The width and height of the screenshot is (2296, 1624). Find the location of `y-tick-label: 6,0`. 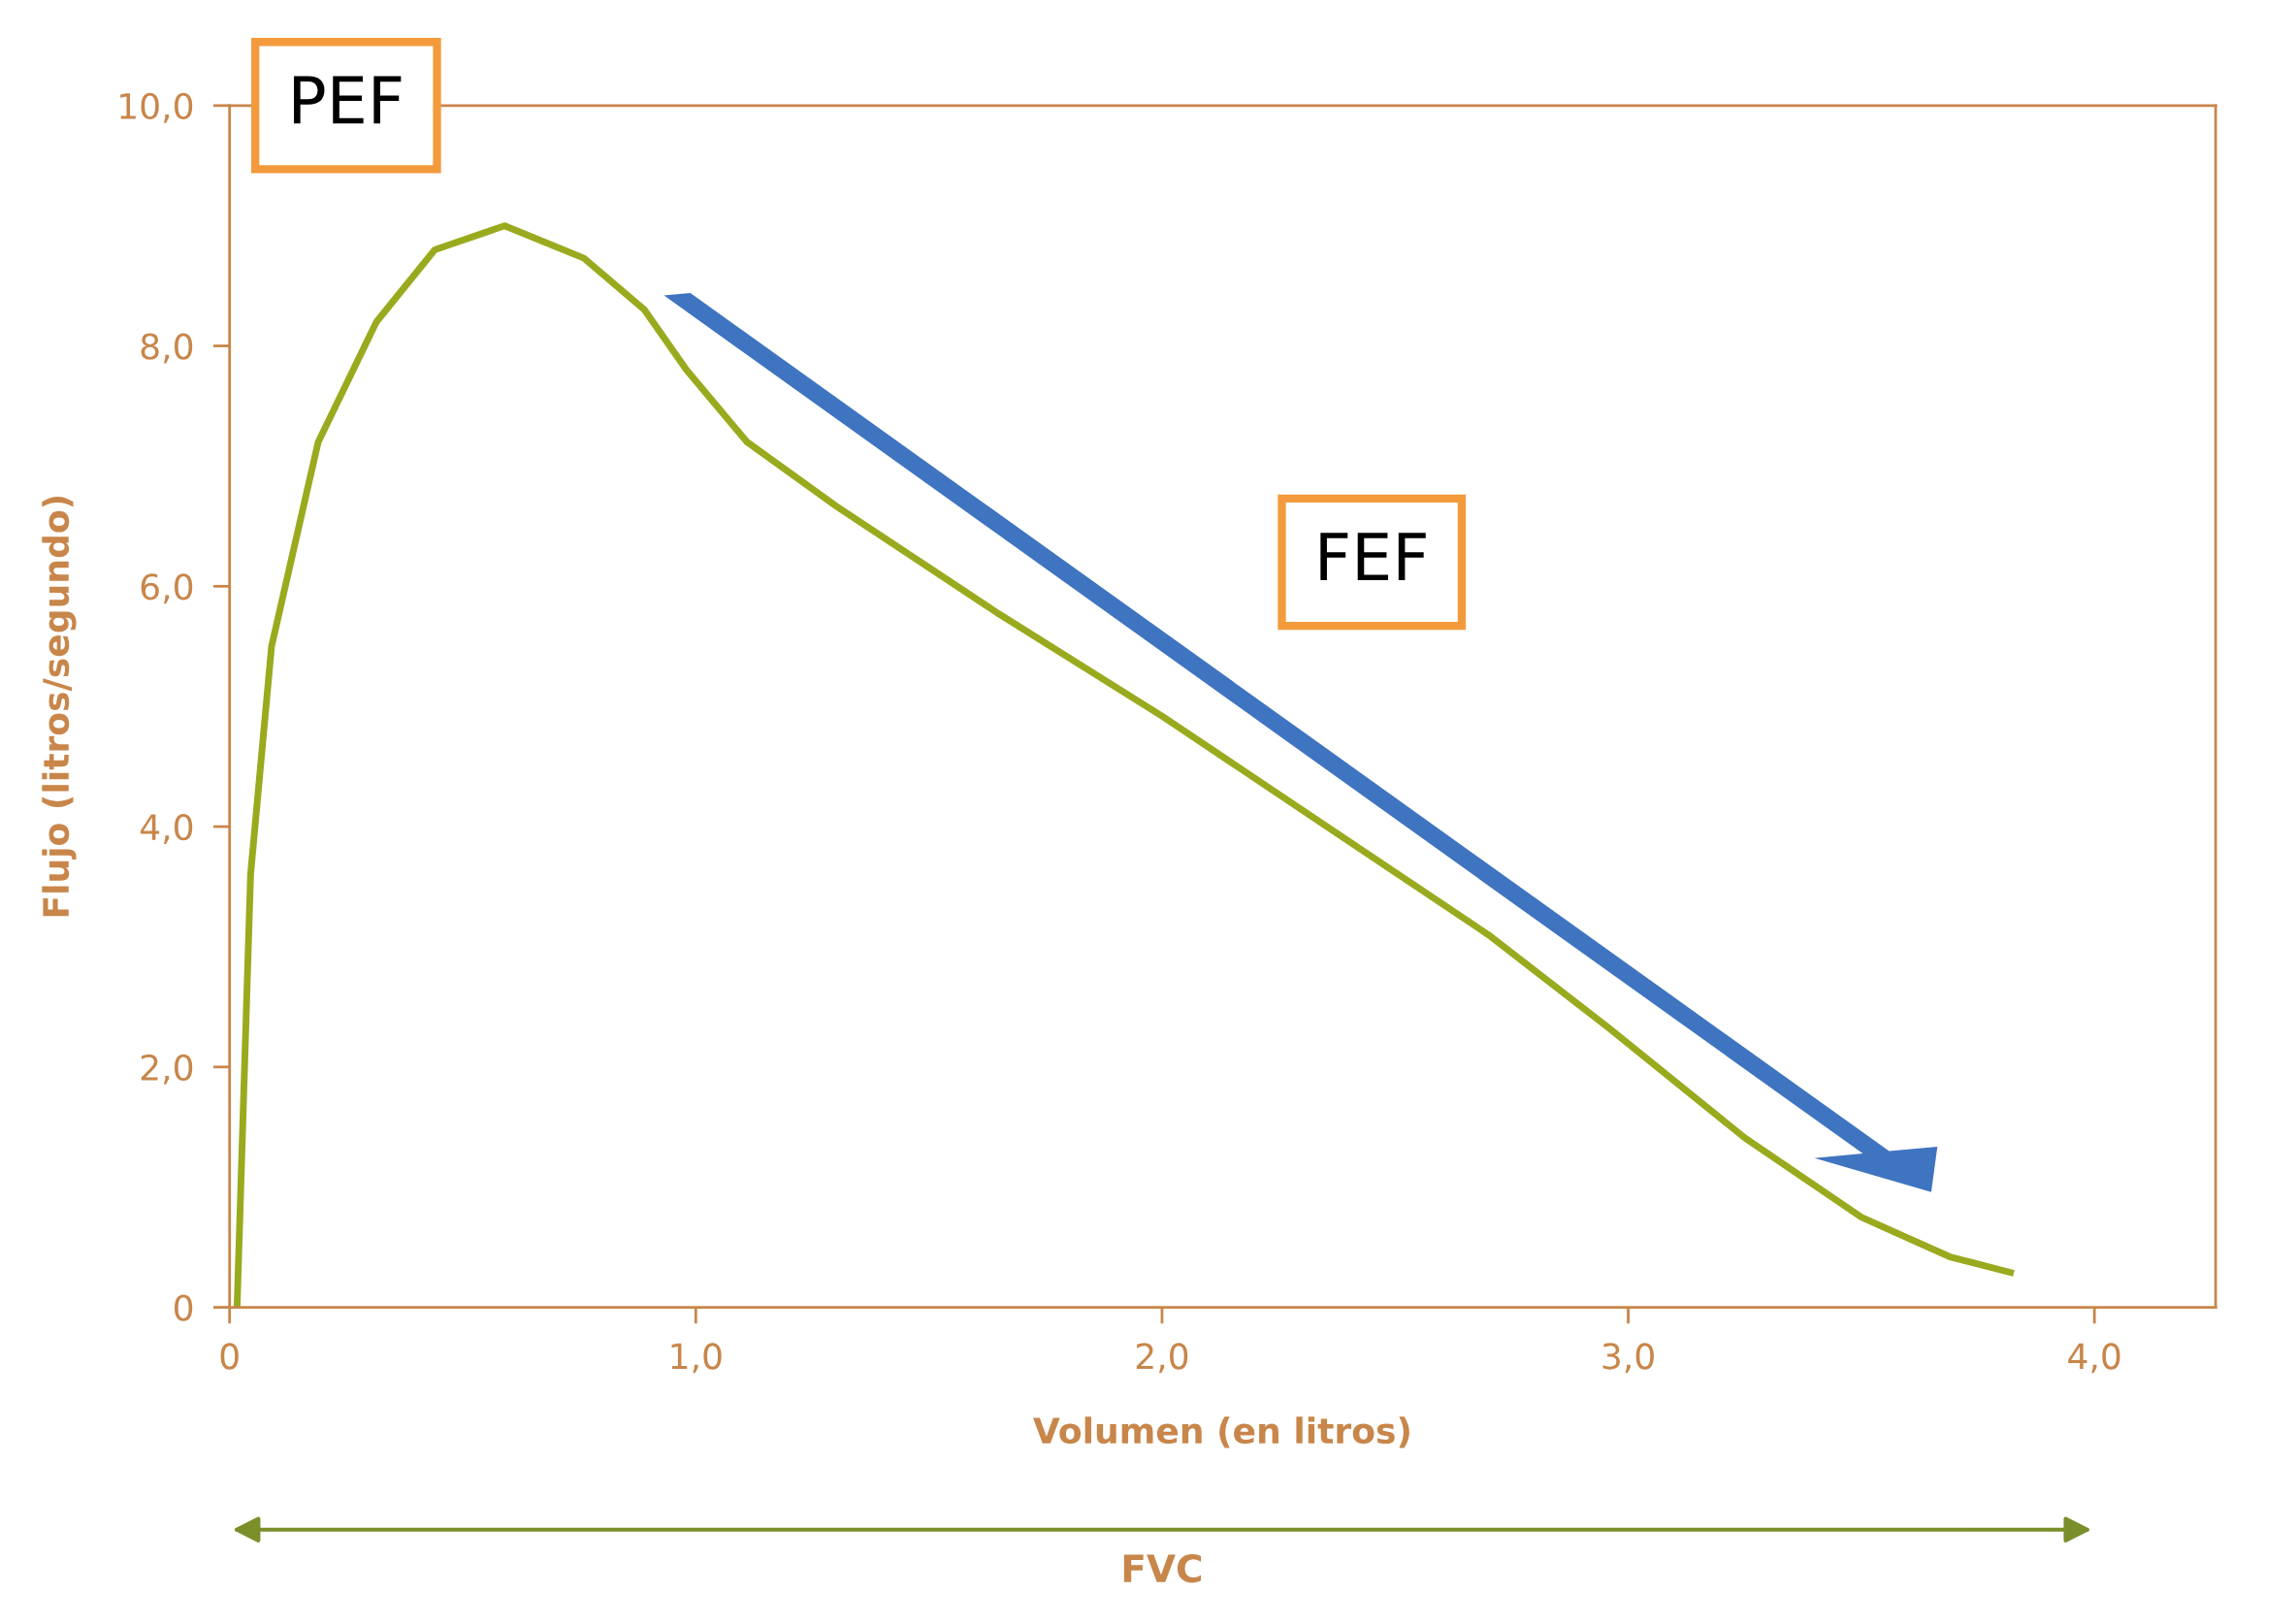

y-tick-label: 6,0 is located at coordinates (167, 588).